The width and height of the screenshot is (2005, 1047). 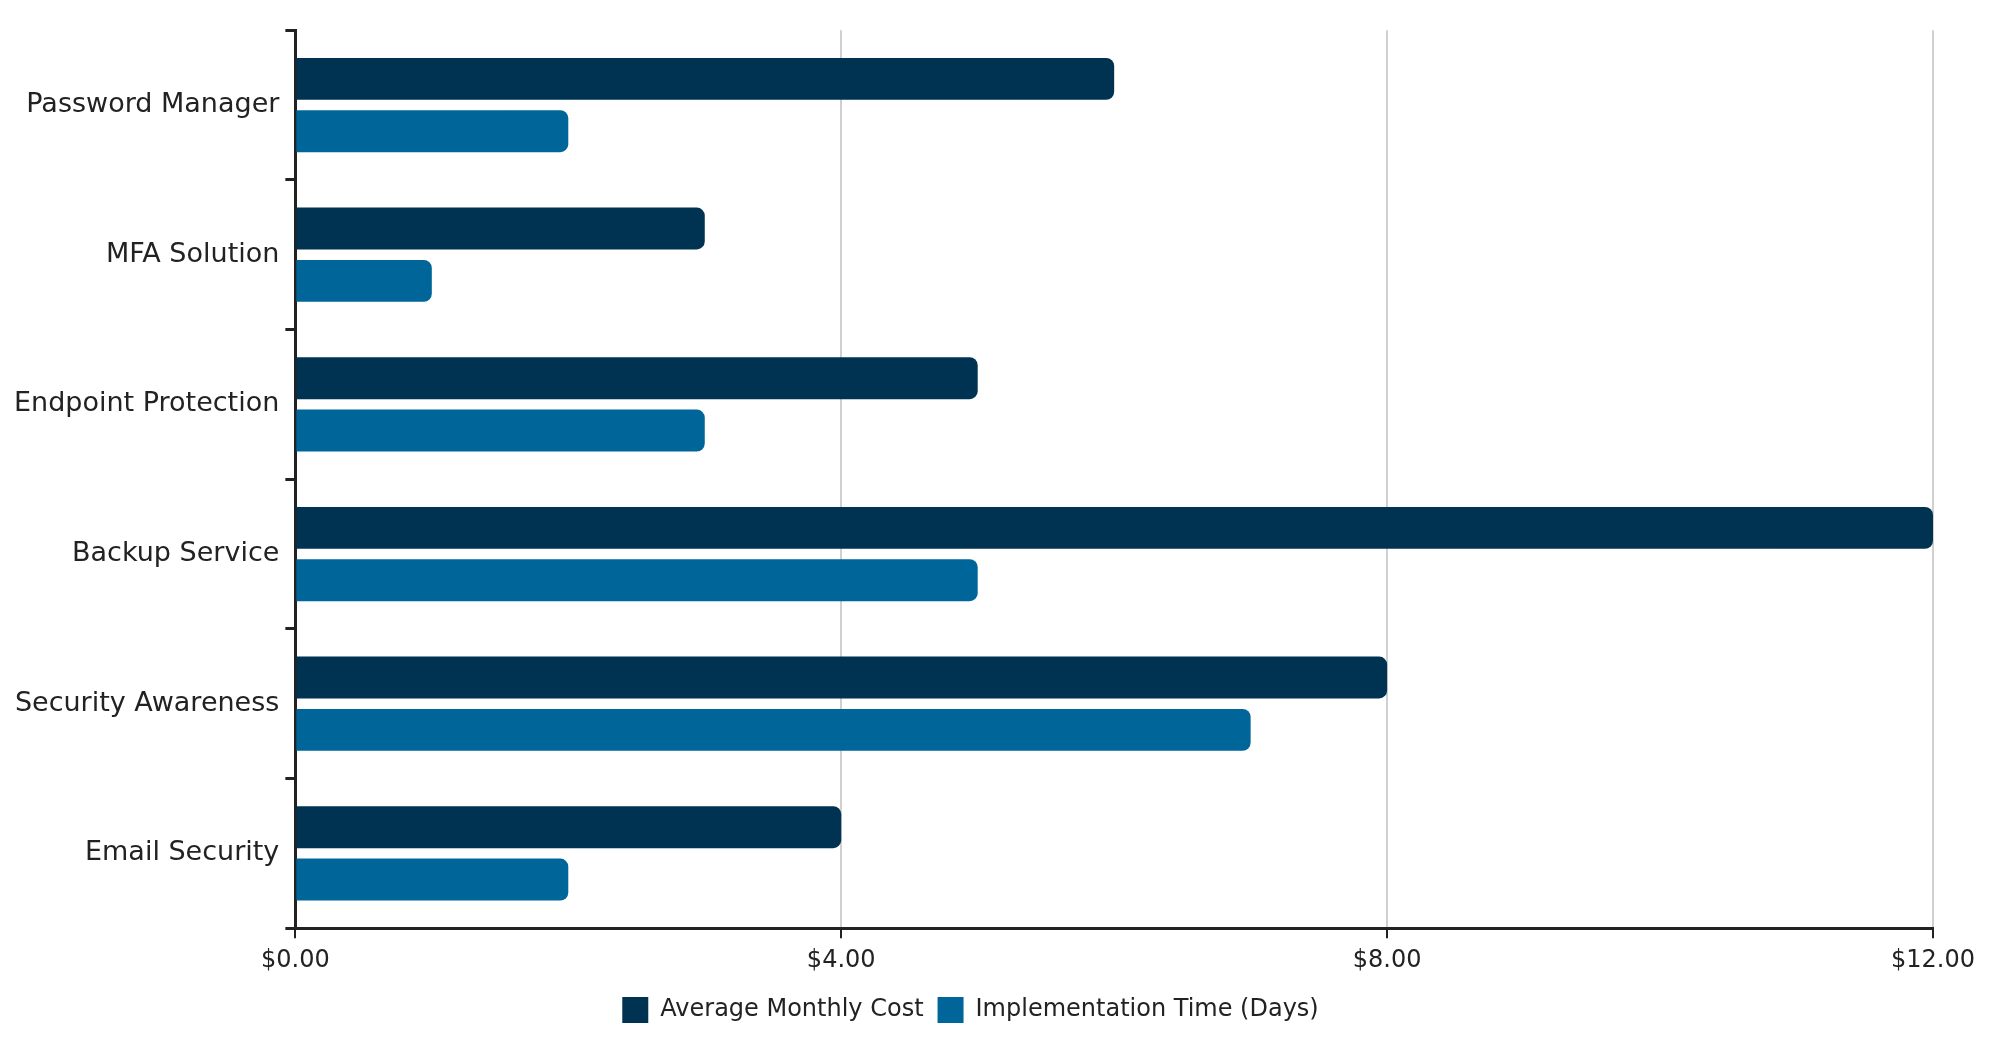 I want to click on x-tick-label: $4.00, so click(x=841, y=958).